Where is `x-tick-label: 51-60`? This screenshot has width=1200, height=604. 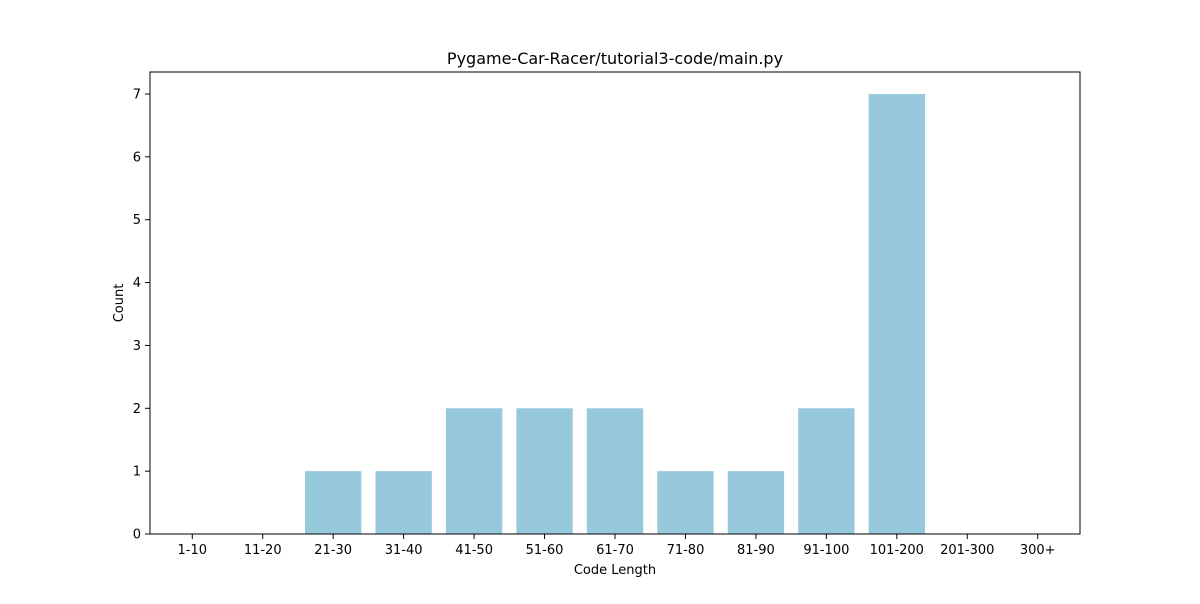
x-tick-label: 51-60 is located at coordinates (545, 550).